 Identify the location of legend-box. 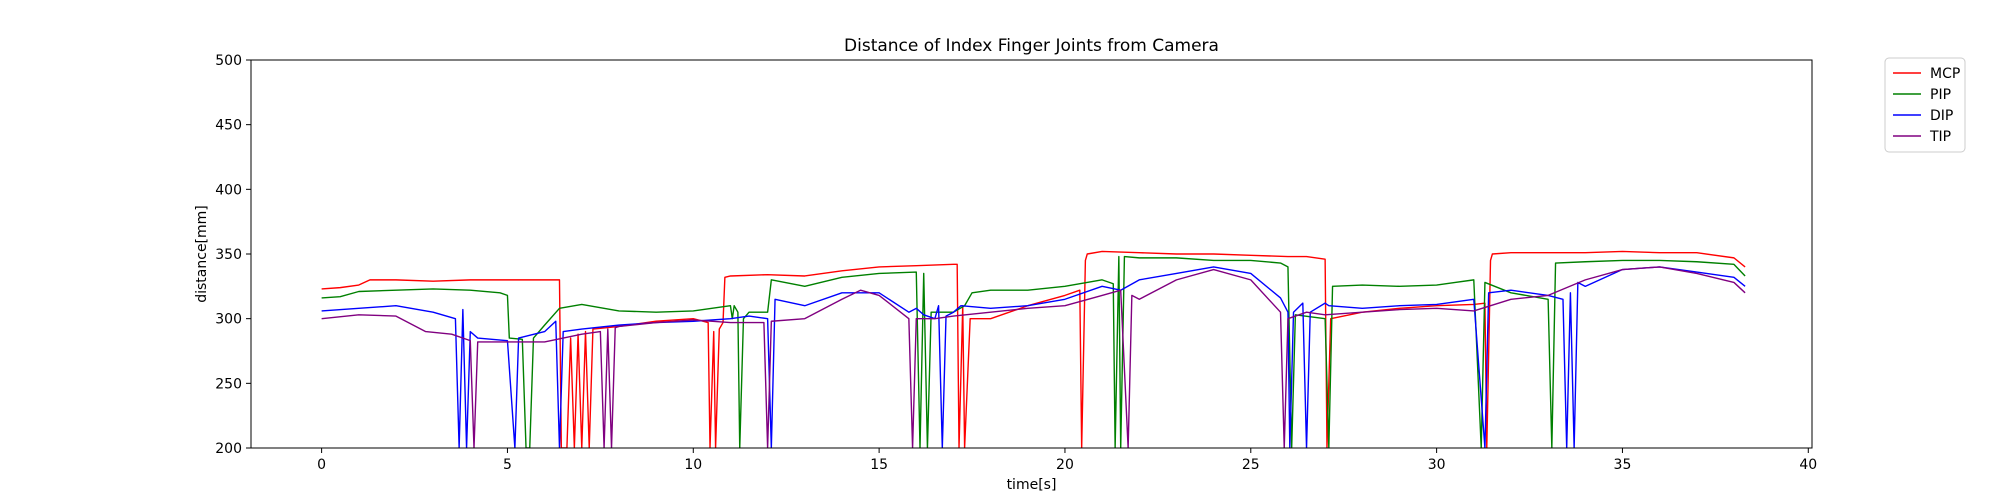
(1925, 105).